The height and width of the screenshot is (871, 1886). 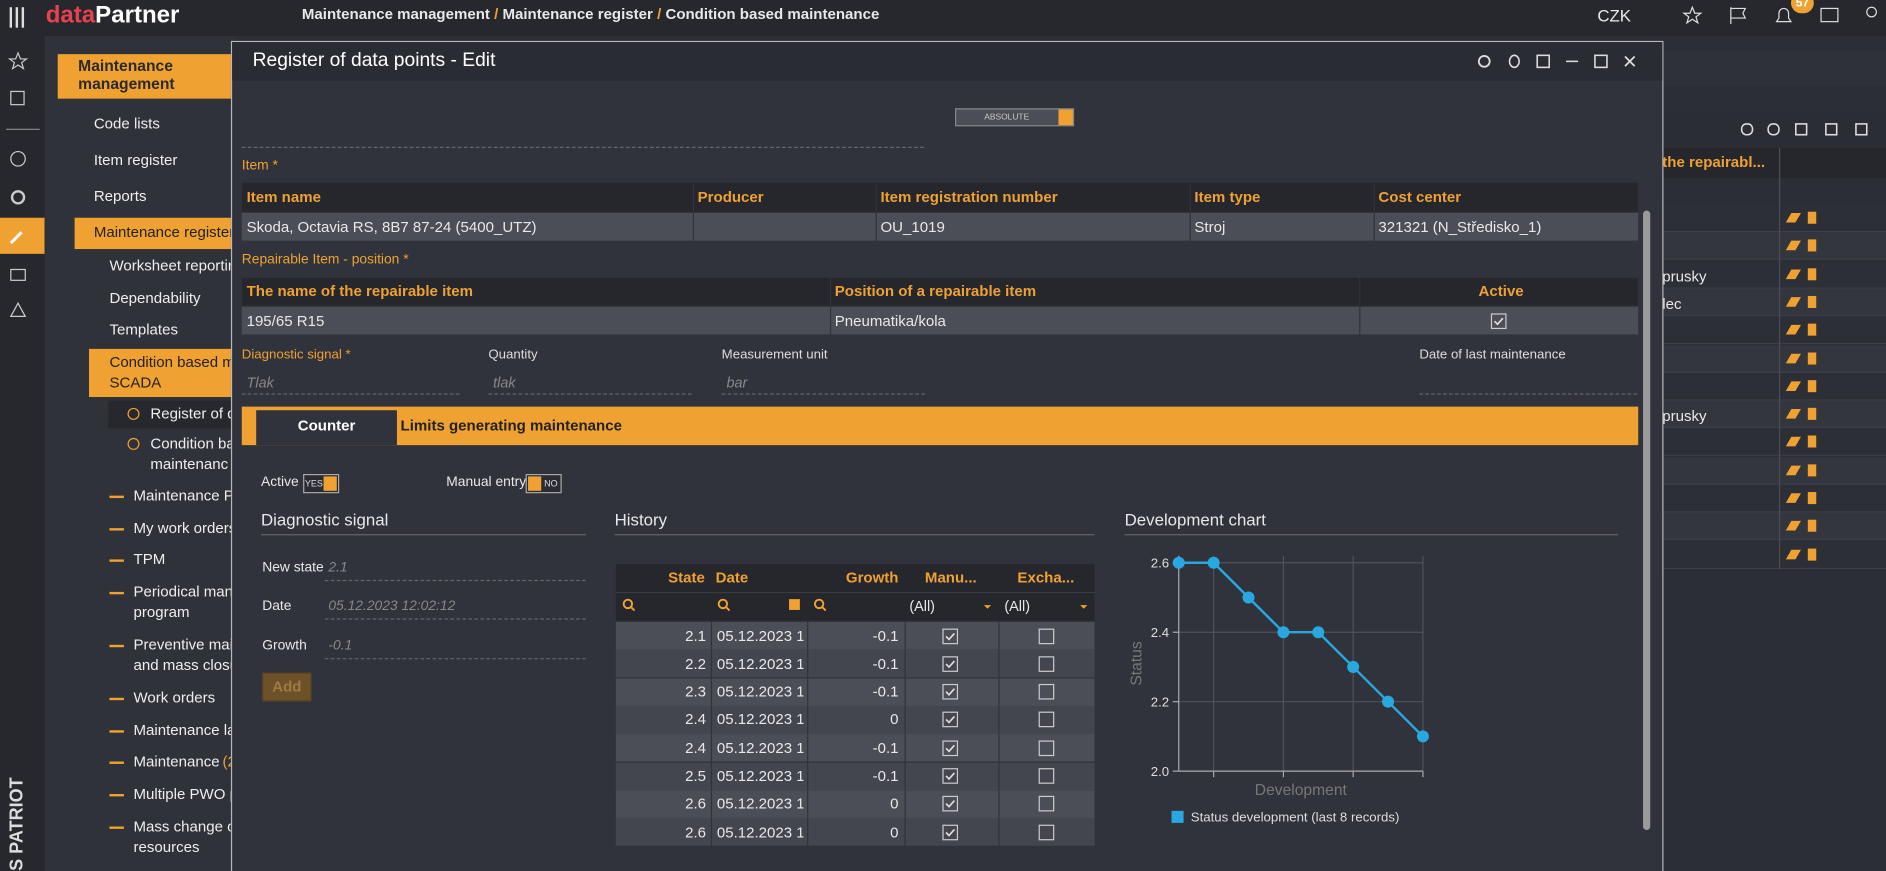 What do you see at coordinates (1371, 535) in the screenshot?
I see `section-line` at bounding box center [1371, 535].